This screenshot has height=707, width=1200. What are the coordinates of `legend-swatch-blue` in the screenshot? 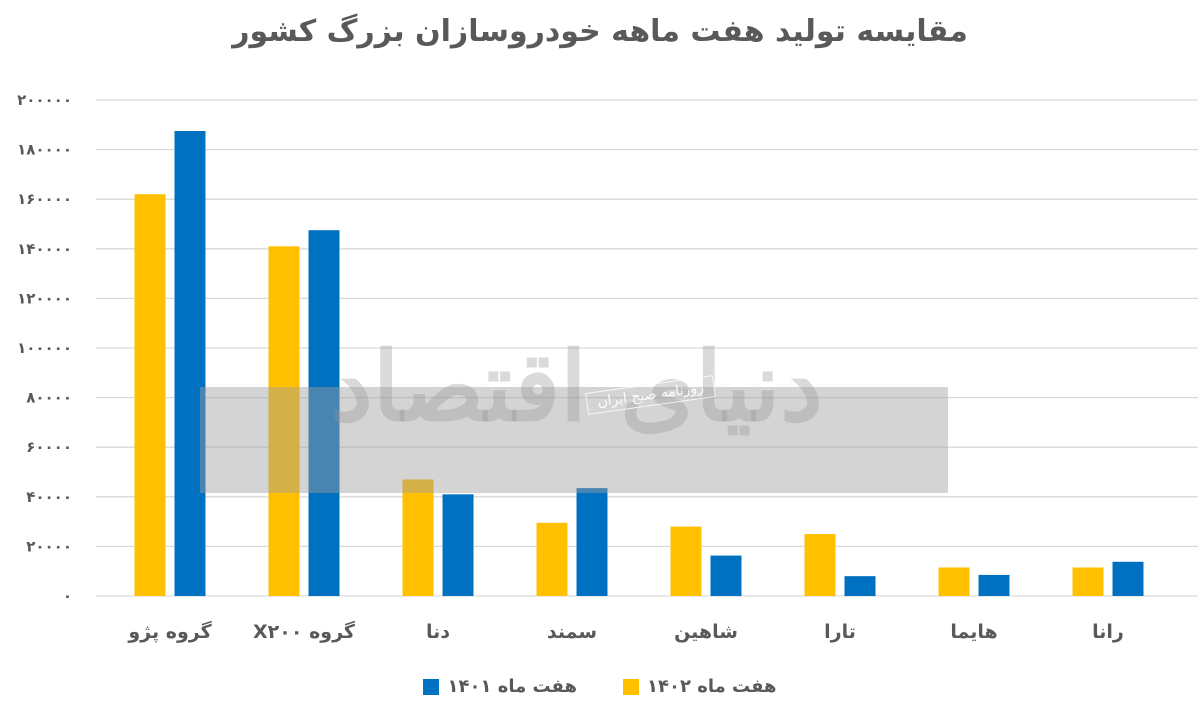 It's located at (431, 686).